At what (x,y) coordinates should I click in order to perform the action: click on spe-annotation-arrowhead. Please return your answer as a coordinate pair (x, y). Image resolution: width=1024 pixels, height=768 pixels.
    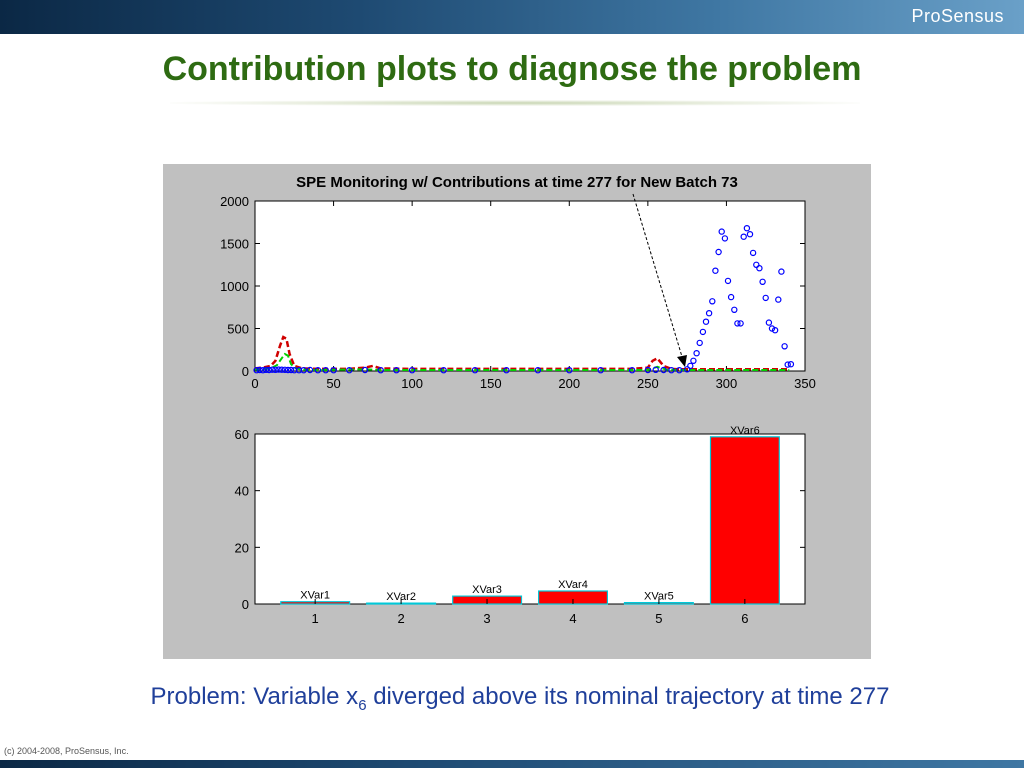
    Looking at the image, I should click on (682, 361).